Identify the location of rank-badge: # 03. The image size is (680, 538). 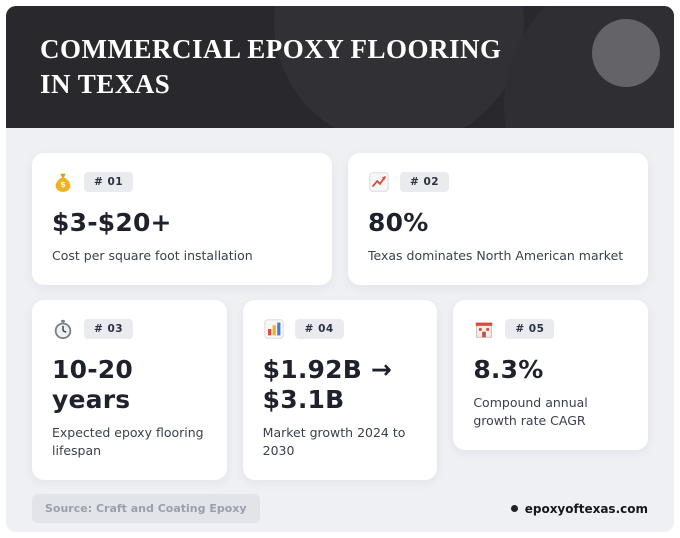
(109, 329).